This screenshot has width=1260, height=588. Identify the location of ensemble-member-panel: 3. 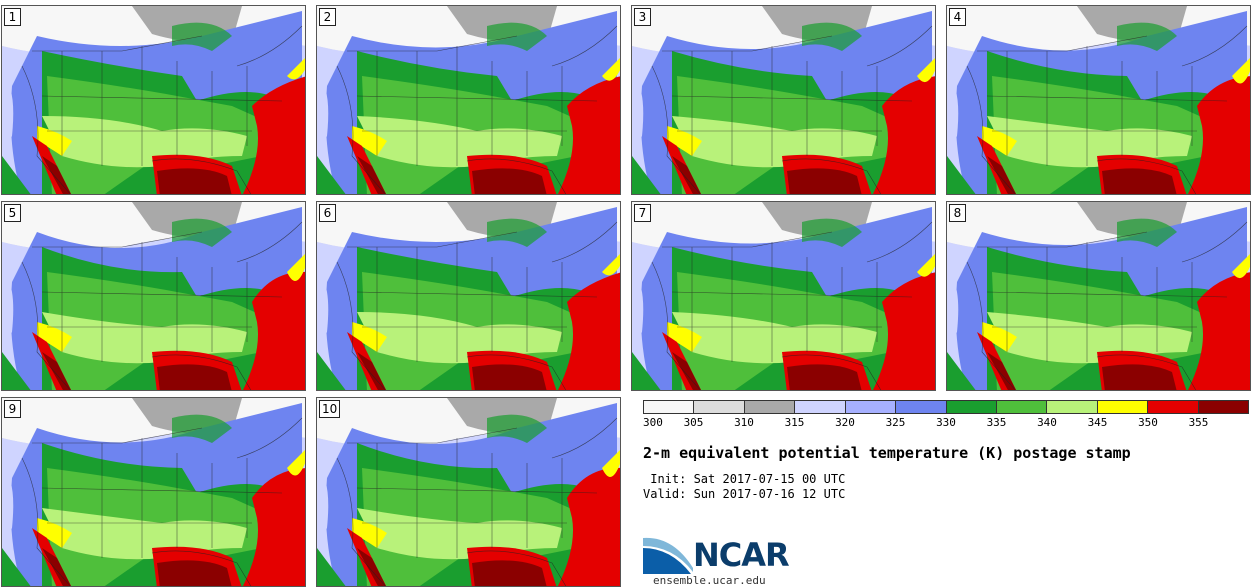
(783, 100).